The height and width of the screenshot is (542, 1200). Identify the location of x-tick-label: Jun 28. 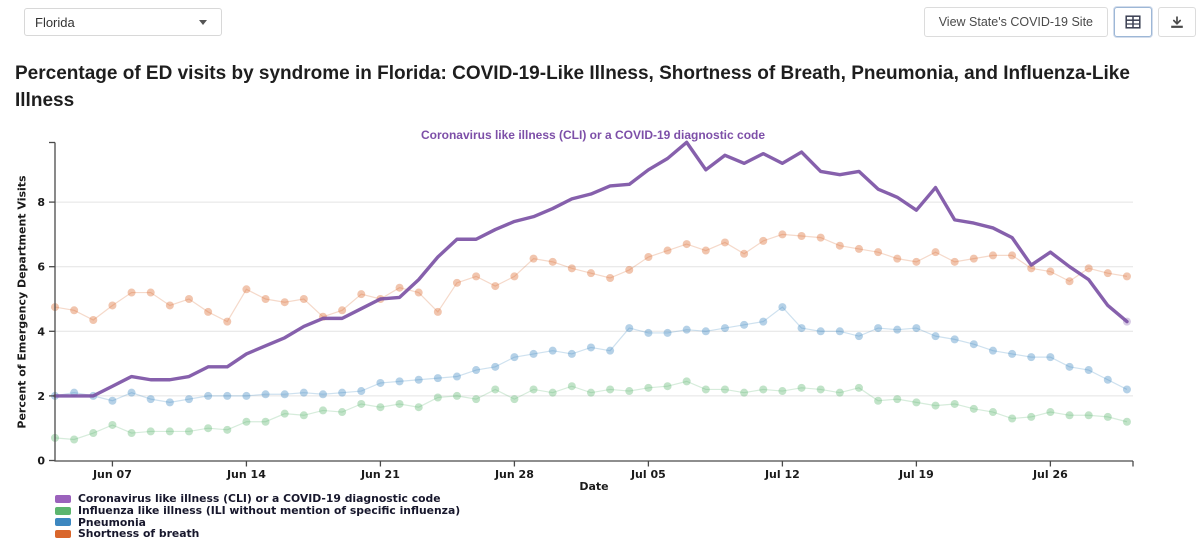
(514, 474).